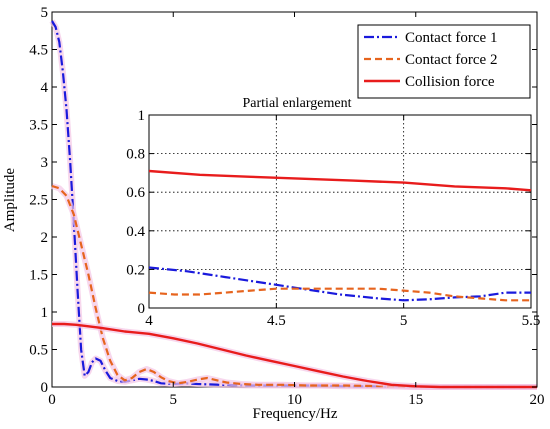  What do you see at coordinates (340, 180) in the screenshot?
I see `inset-series-line-collision-force` at bounding box center [340, 180].